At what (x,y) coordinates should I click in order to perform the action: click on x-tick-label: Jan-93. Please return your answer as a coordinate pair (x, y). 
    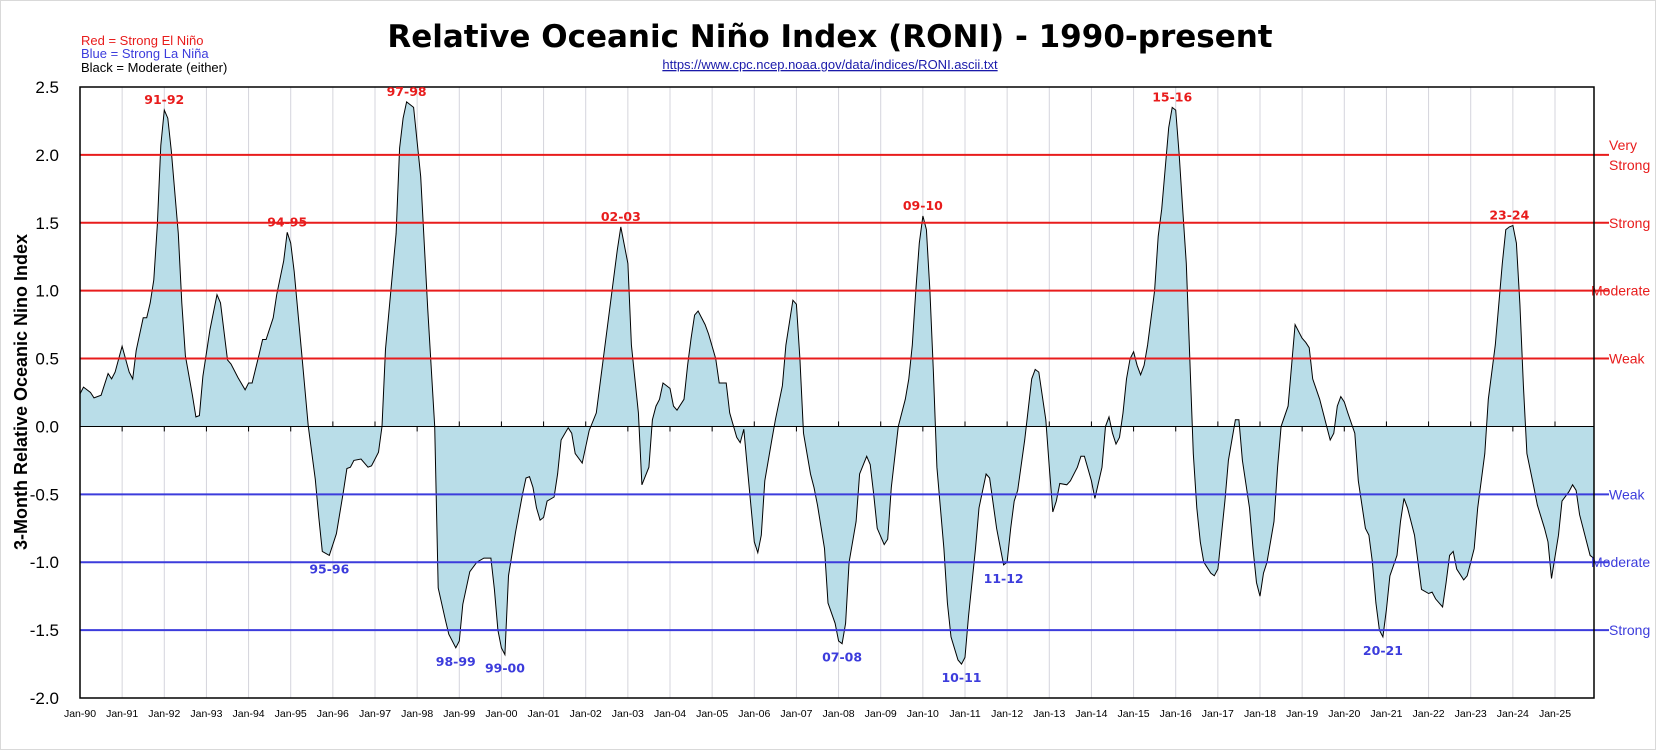
    Looking at the image, I should click on (206, 714).